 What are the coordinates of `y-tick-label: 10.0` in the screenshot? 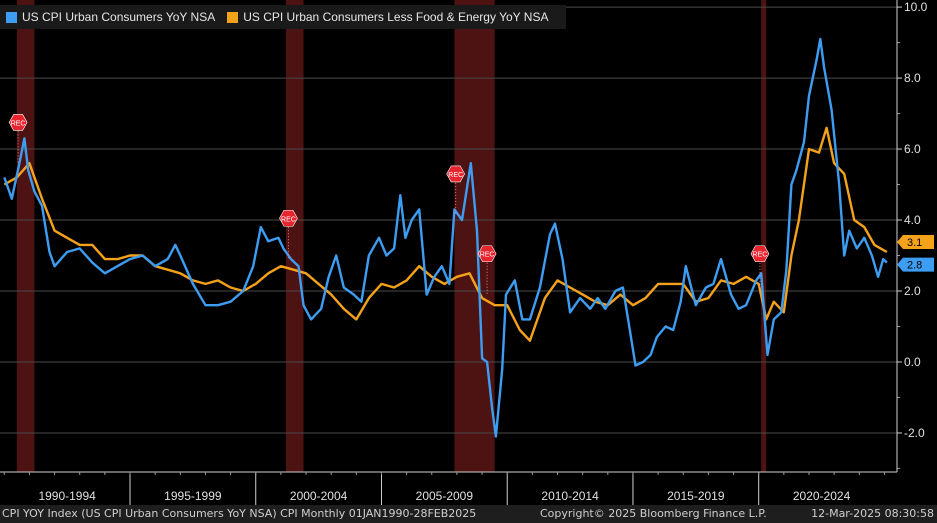 It's located at (916, 7).